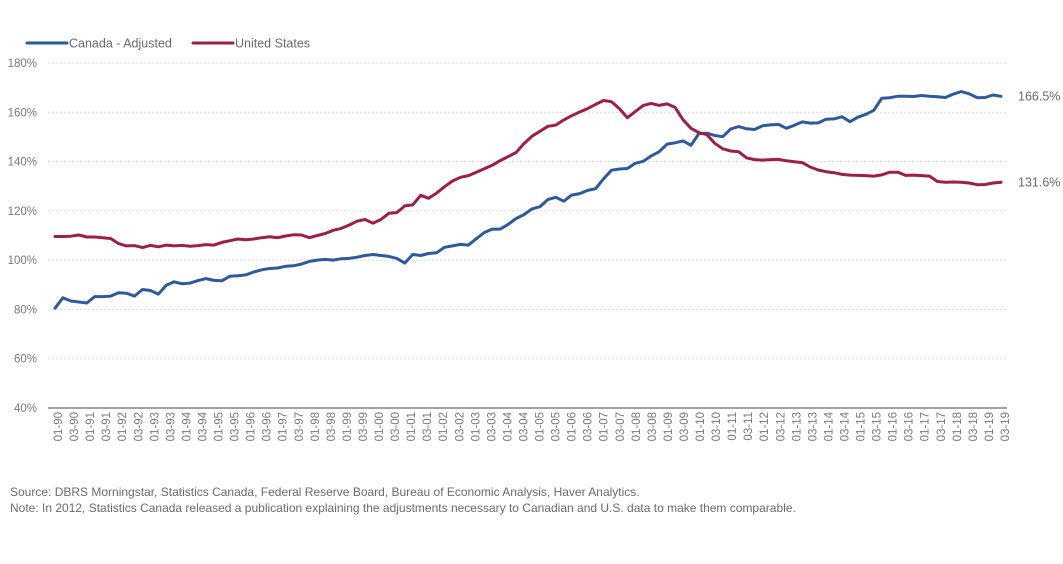  What do you see at coordinates (187, 426) in the screenshot?
I see `x-tick-label: 01-94` at bounding box center [187, 426].